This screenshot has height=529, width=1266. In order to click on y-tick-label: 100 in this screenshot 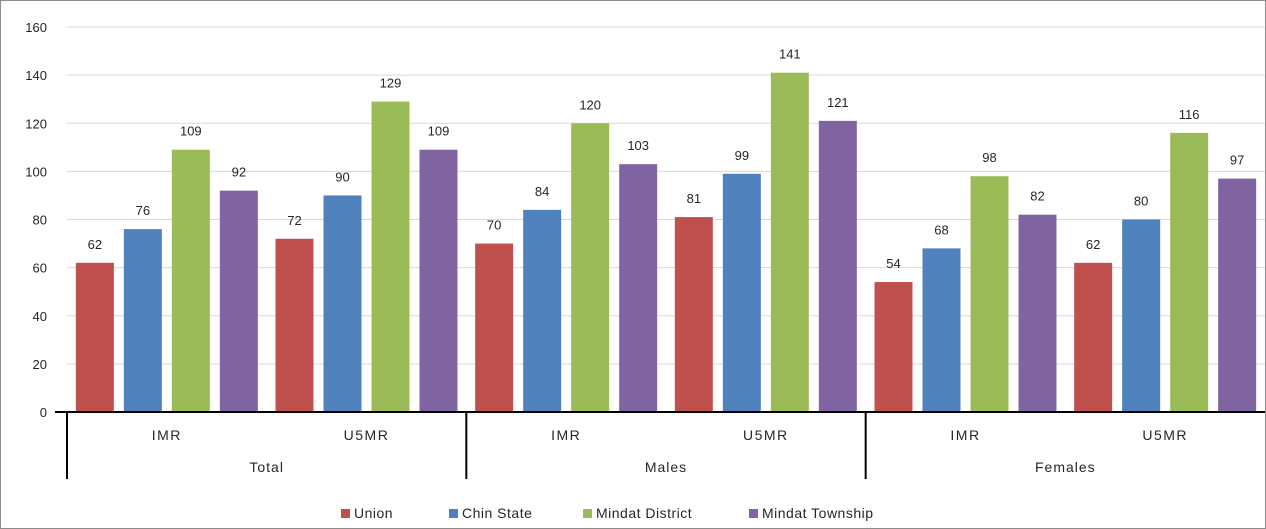, I will do `click(36, 171)`.